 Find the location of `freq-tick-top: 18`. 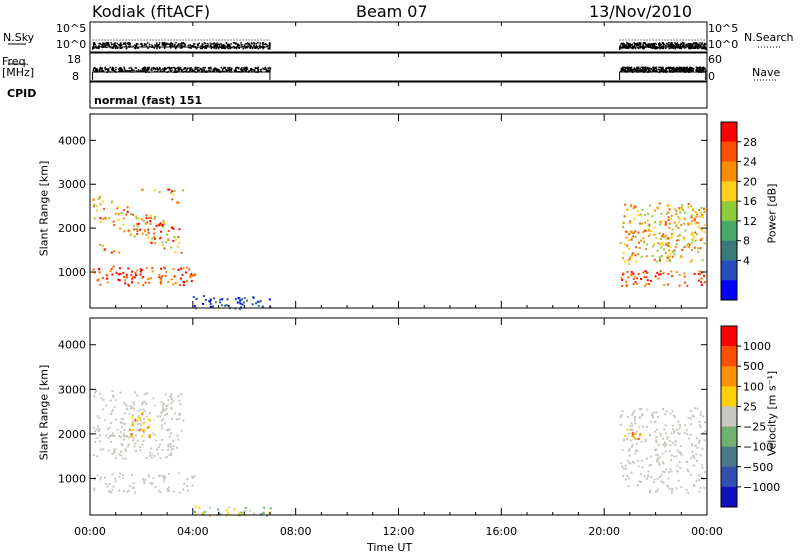

freq-tick-top: 18 is located at coordinates (74, 59).